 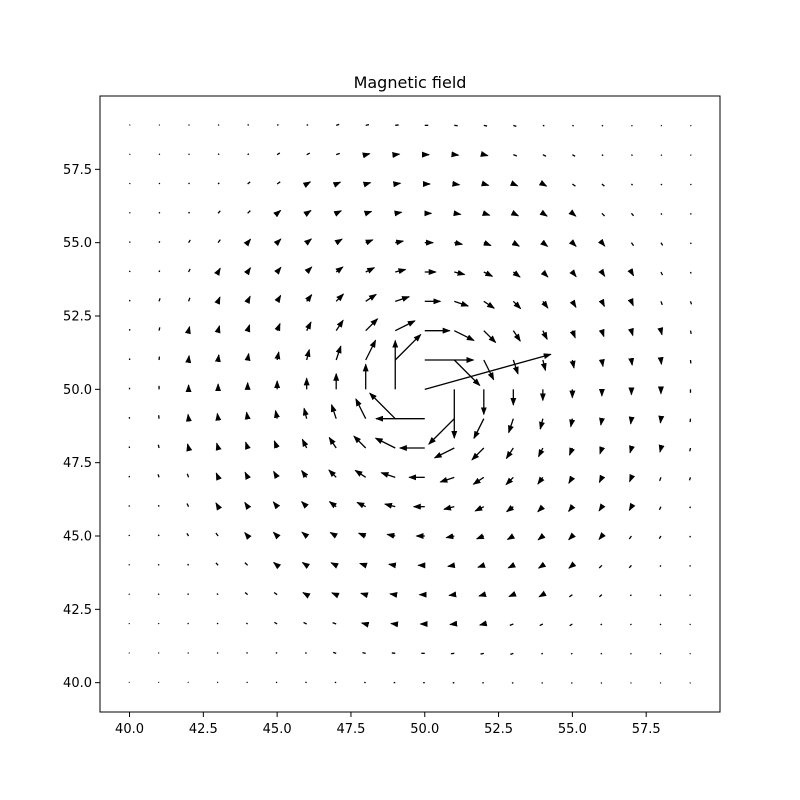 What do you see at coordinates (77, 170) in the screenshot?
I see `y-tick-label: 57.5` at bounding box center [77, 170].